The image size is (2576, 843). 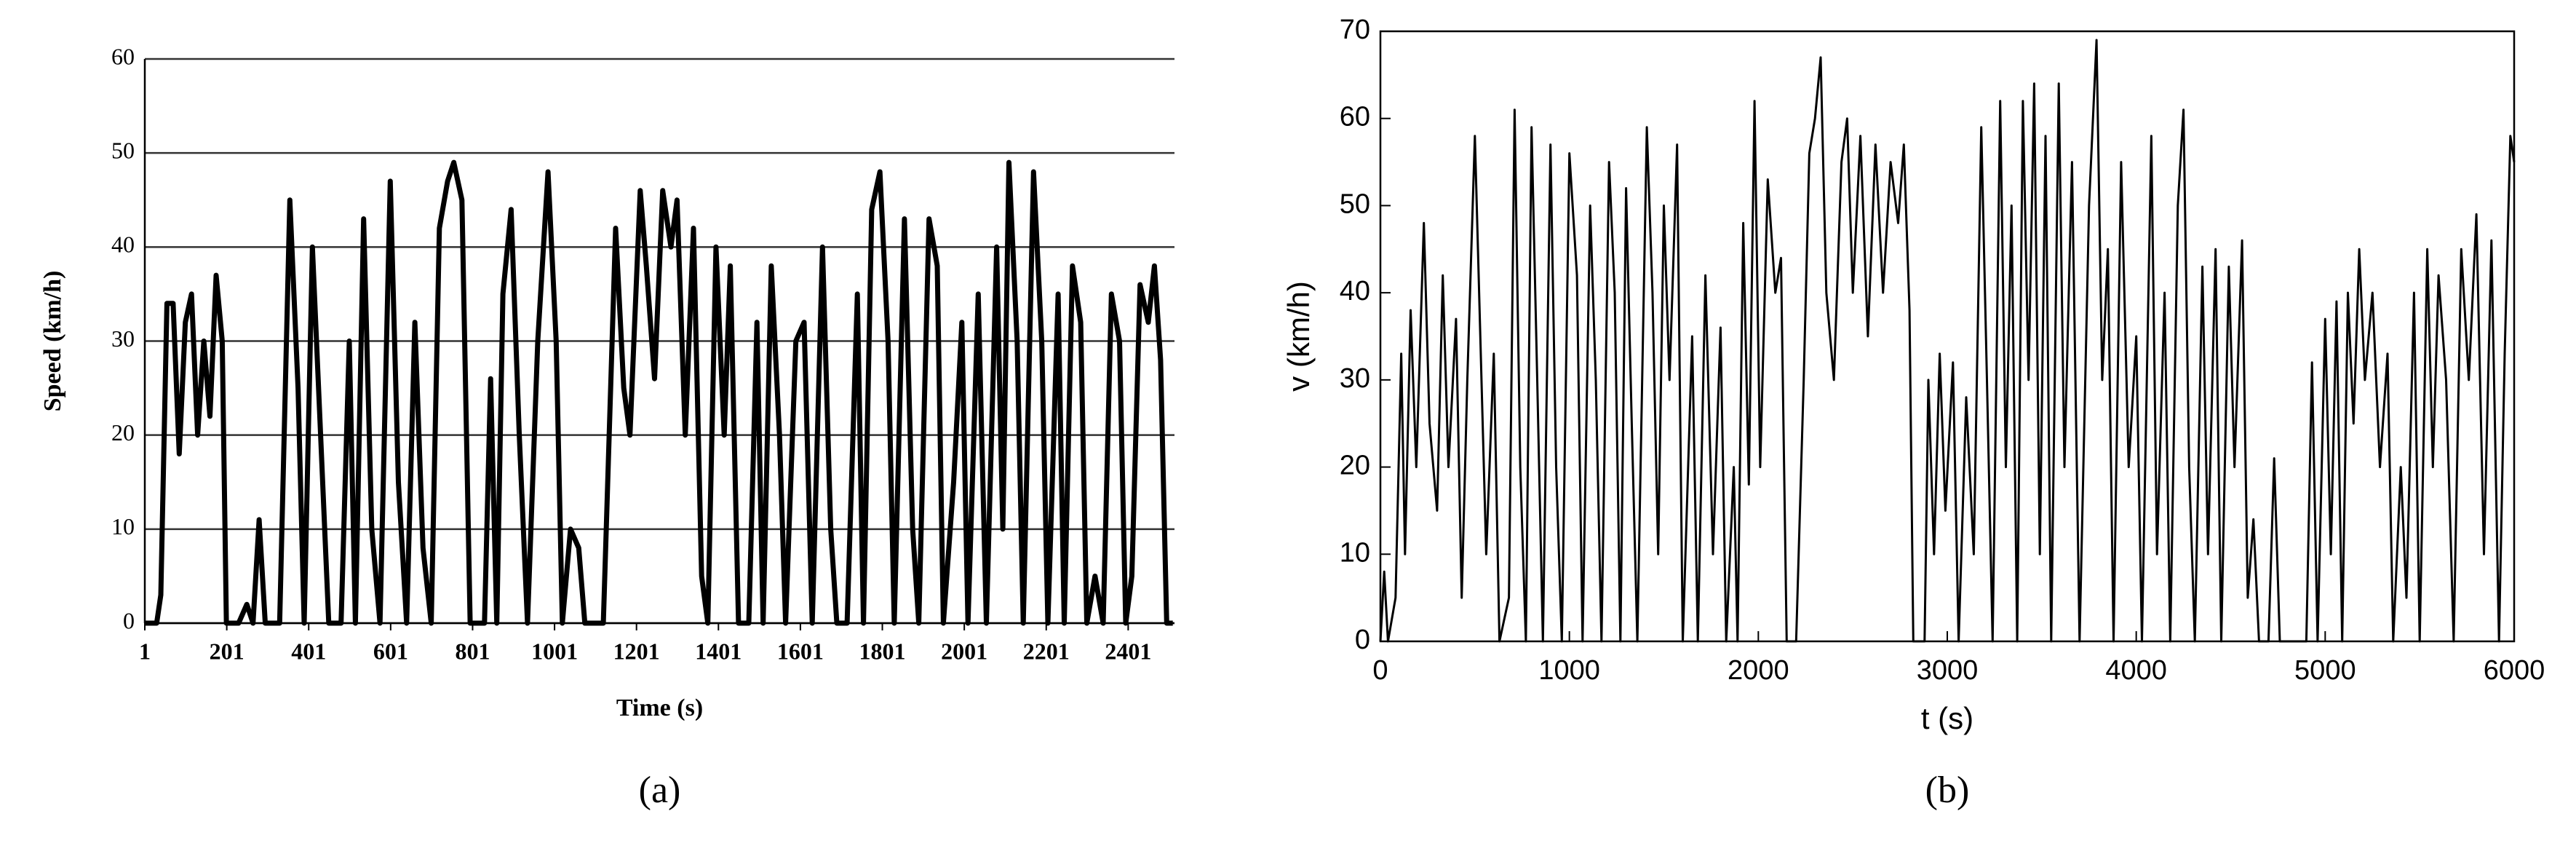 What do you see at coordinates (636, 651) in the screenshot?
I see `x-tick-label: 1201` at bounding box center [636, 651].